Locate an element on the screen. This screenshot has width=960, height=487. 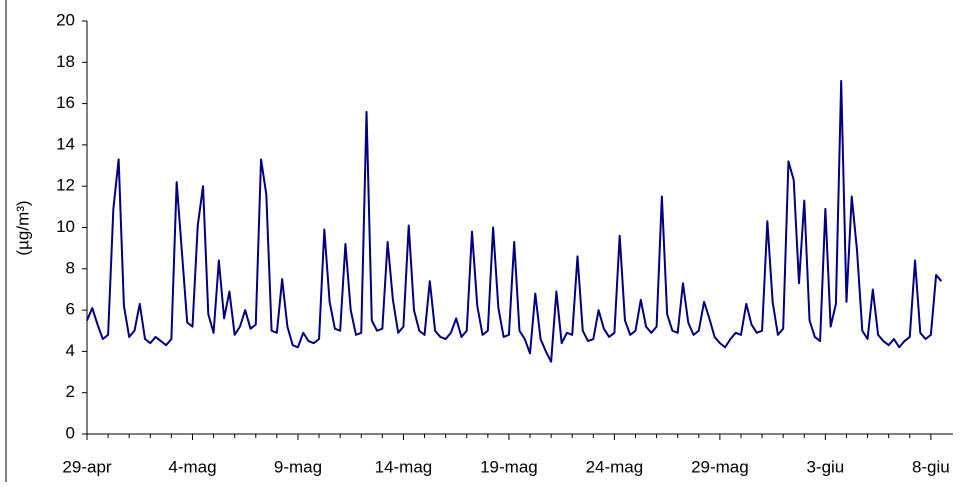
y-tick-label: 4 is located at coordinates (70, 350).